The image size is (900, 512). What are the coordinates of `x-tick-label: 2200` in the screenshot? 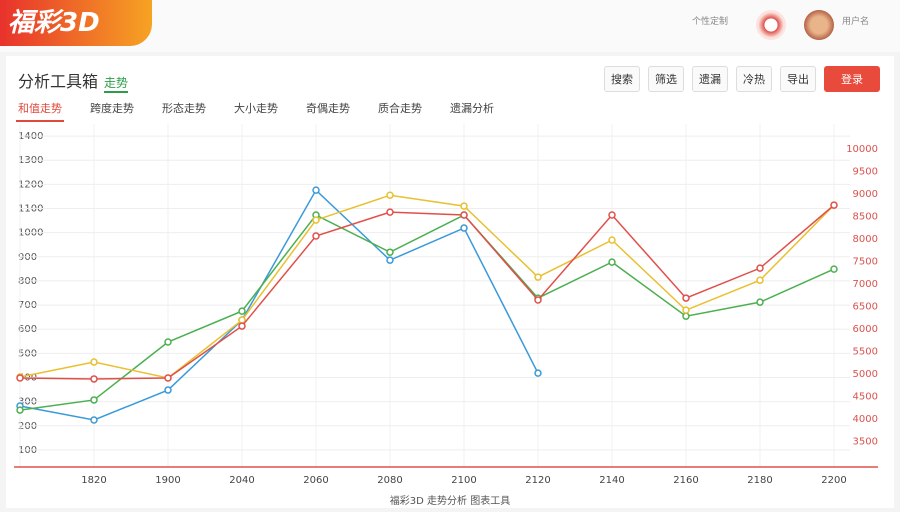 It's located at (833, 480).